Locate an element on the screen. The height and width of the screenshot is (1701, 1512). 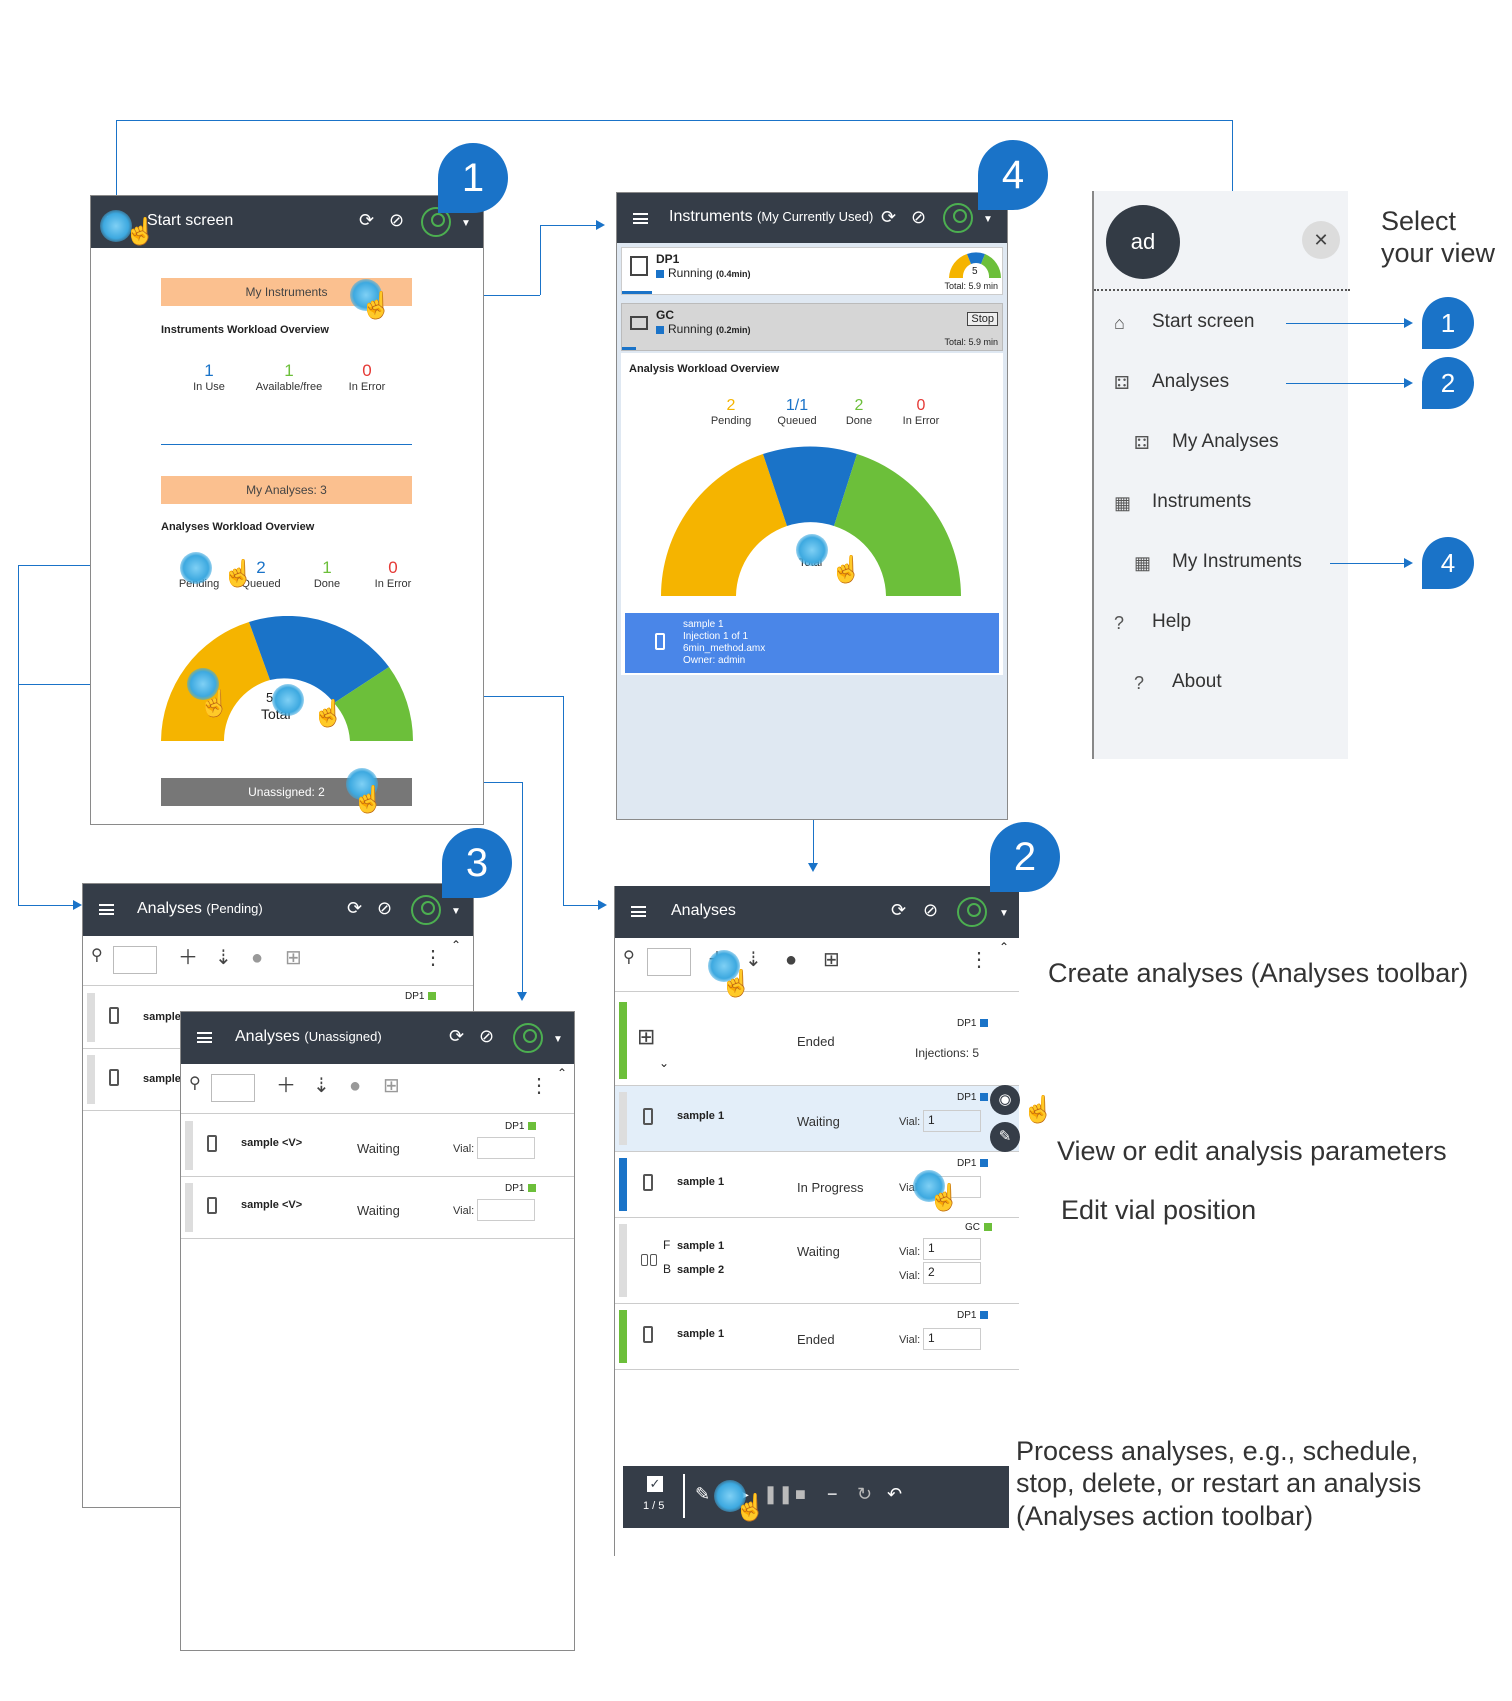
stat-2: 1 Done is located at coordinates (327, 574).